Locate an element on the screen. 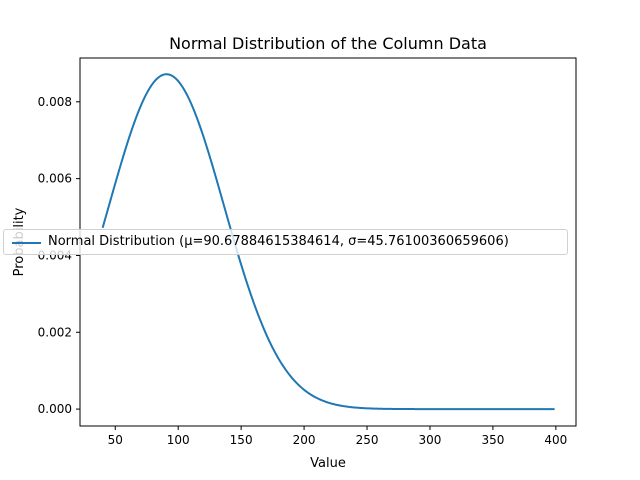 The width and height of the screenshot is (640, 480). chart-title: Normal Distribution of the Column Data is located at coordinates (328, 43).